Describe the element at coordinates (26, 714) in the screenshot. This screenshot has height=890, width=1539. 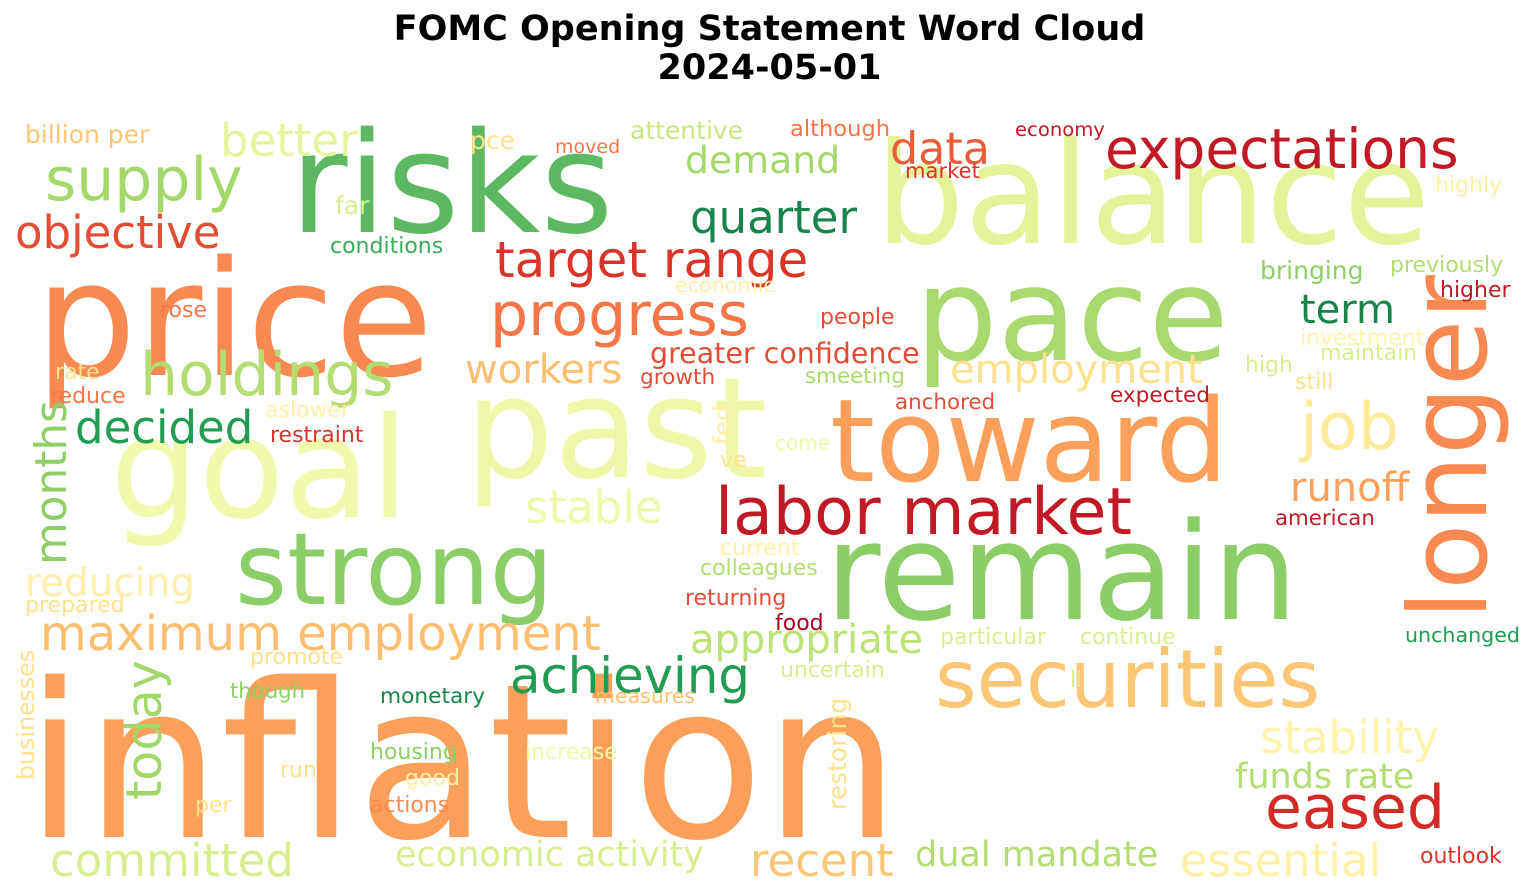
I see `cloud-word-businesses: businesses` at that location.